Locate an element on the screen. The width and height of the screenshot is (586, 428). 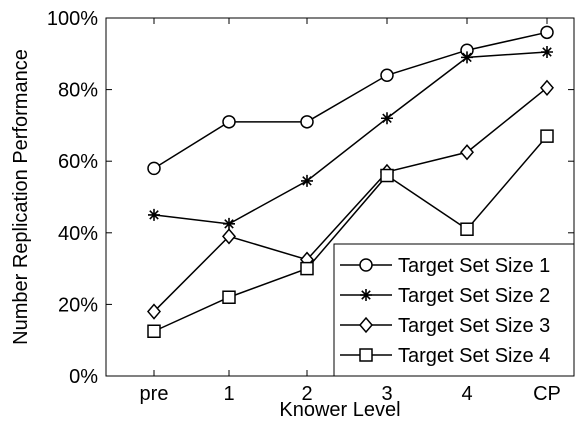
x-tick-label: 4 is located at coordinates (466, 394).